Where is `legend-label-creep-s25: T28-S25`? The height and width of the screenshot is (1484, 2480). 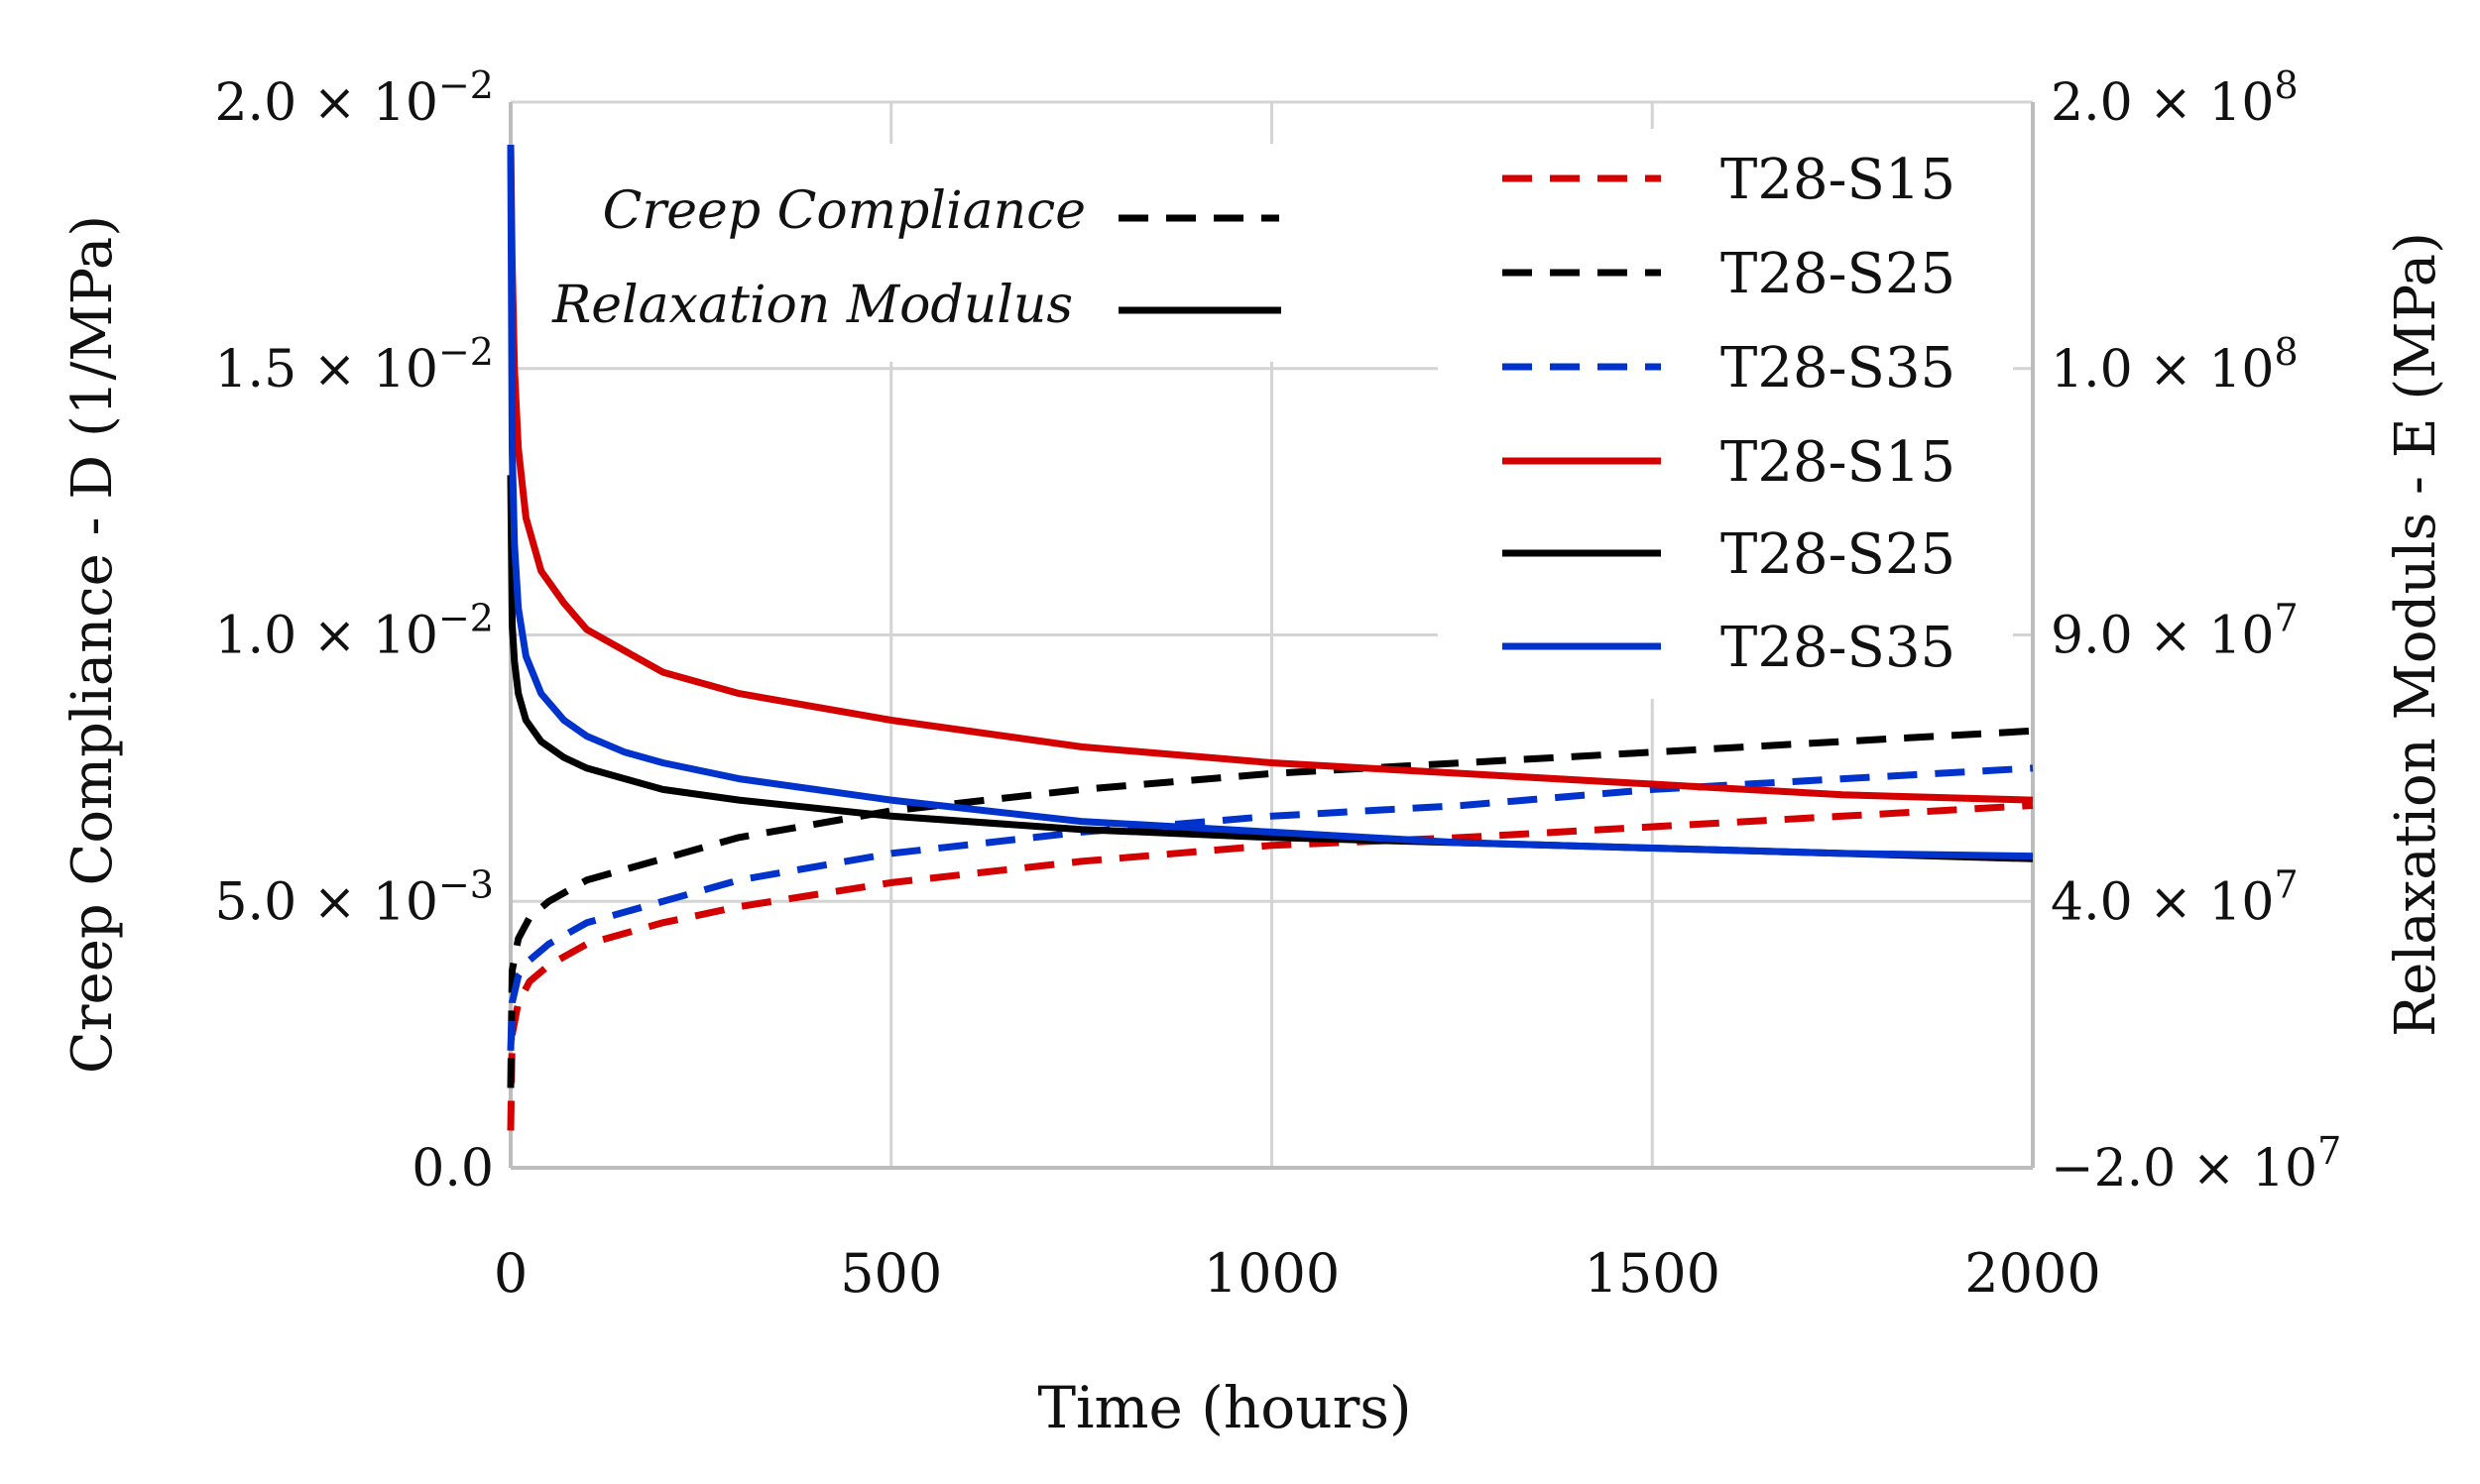 legend-label-creep-s25: T28-S25 is located at coordinates (1837, 274).